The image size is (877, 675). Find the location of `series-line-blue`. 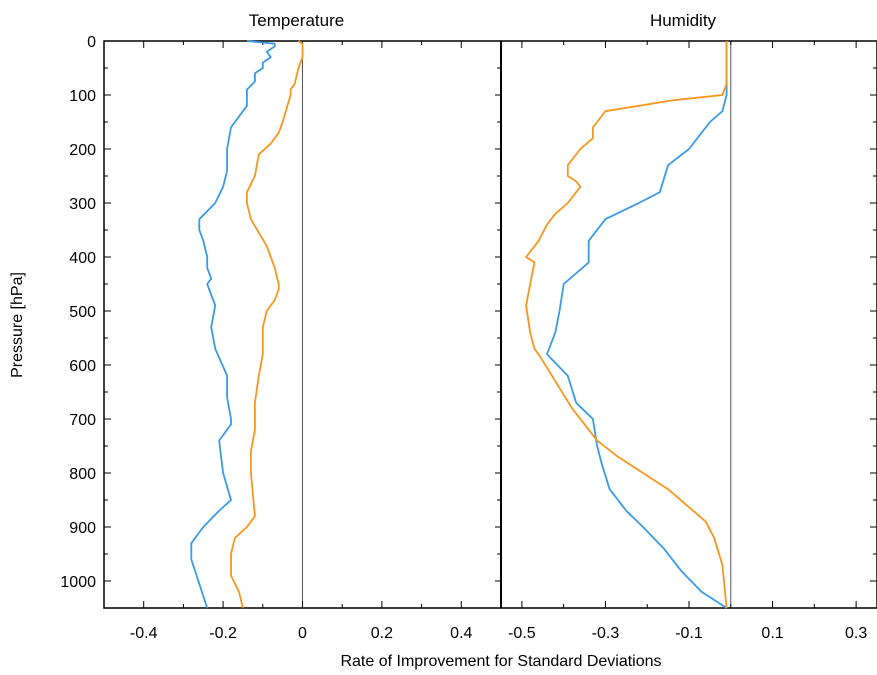

series-line-blue is located at coordinates (233, 324).